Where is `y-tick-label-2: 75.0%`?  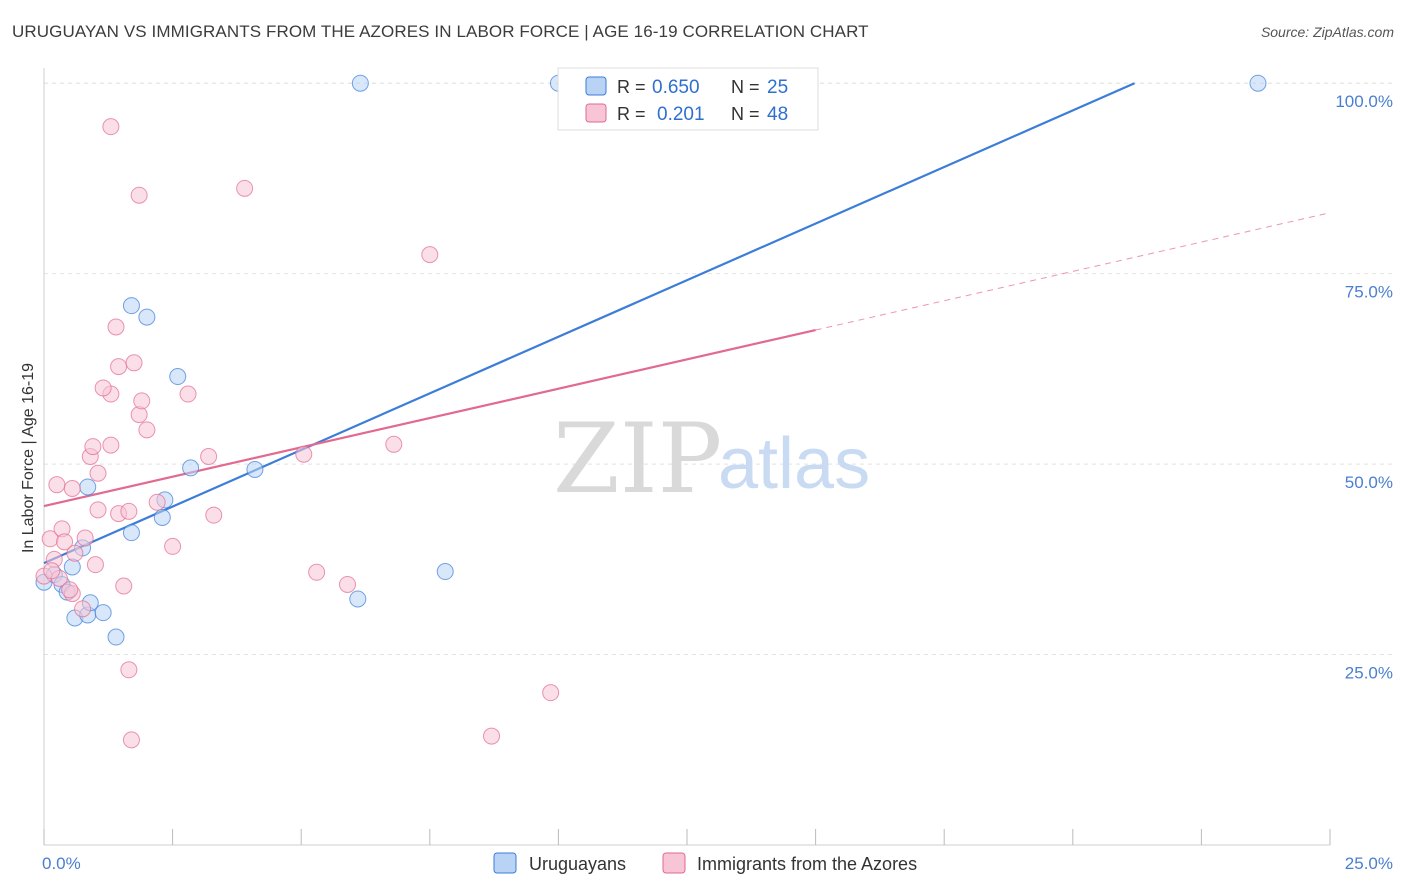 y-tick-label-2: 75.0% is located at coordinates (1369, 292).